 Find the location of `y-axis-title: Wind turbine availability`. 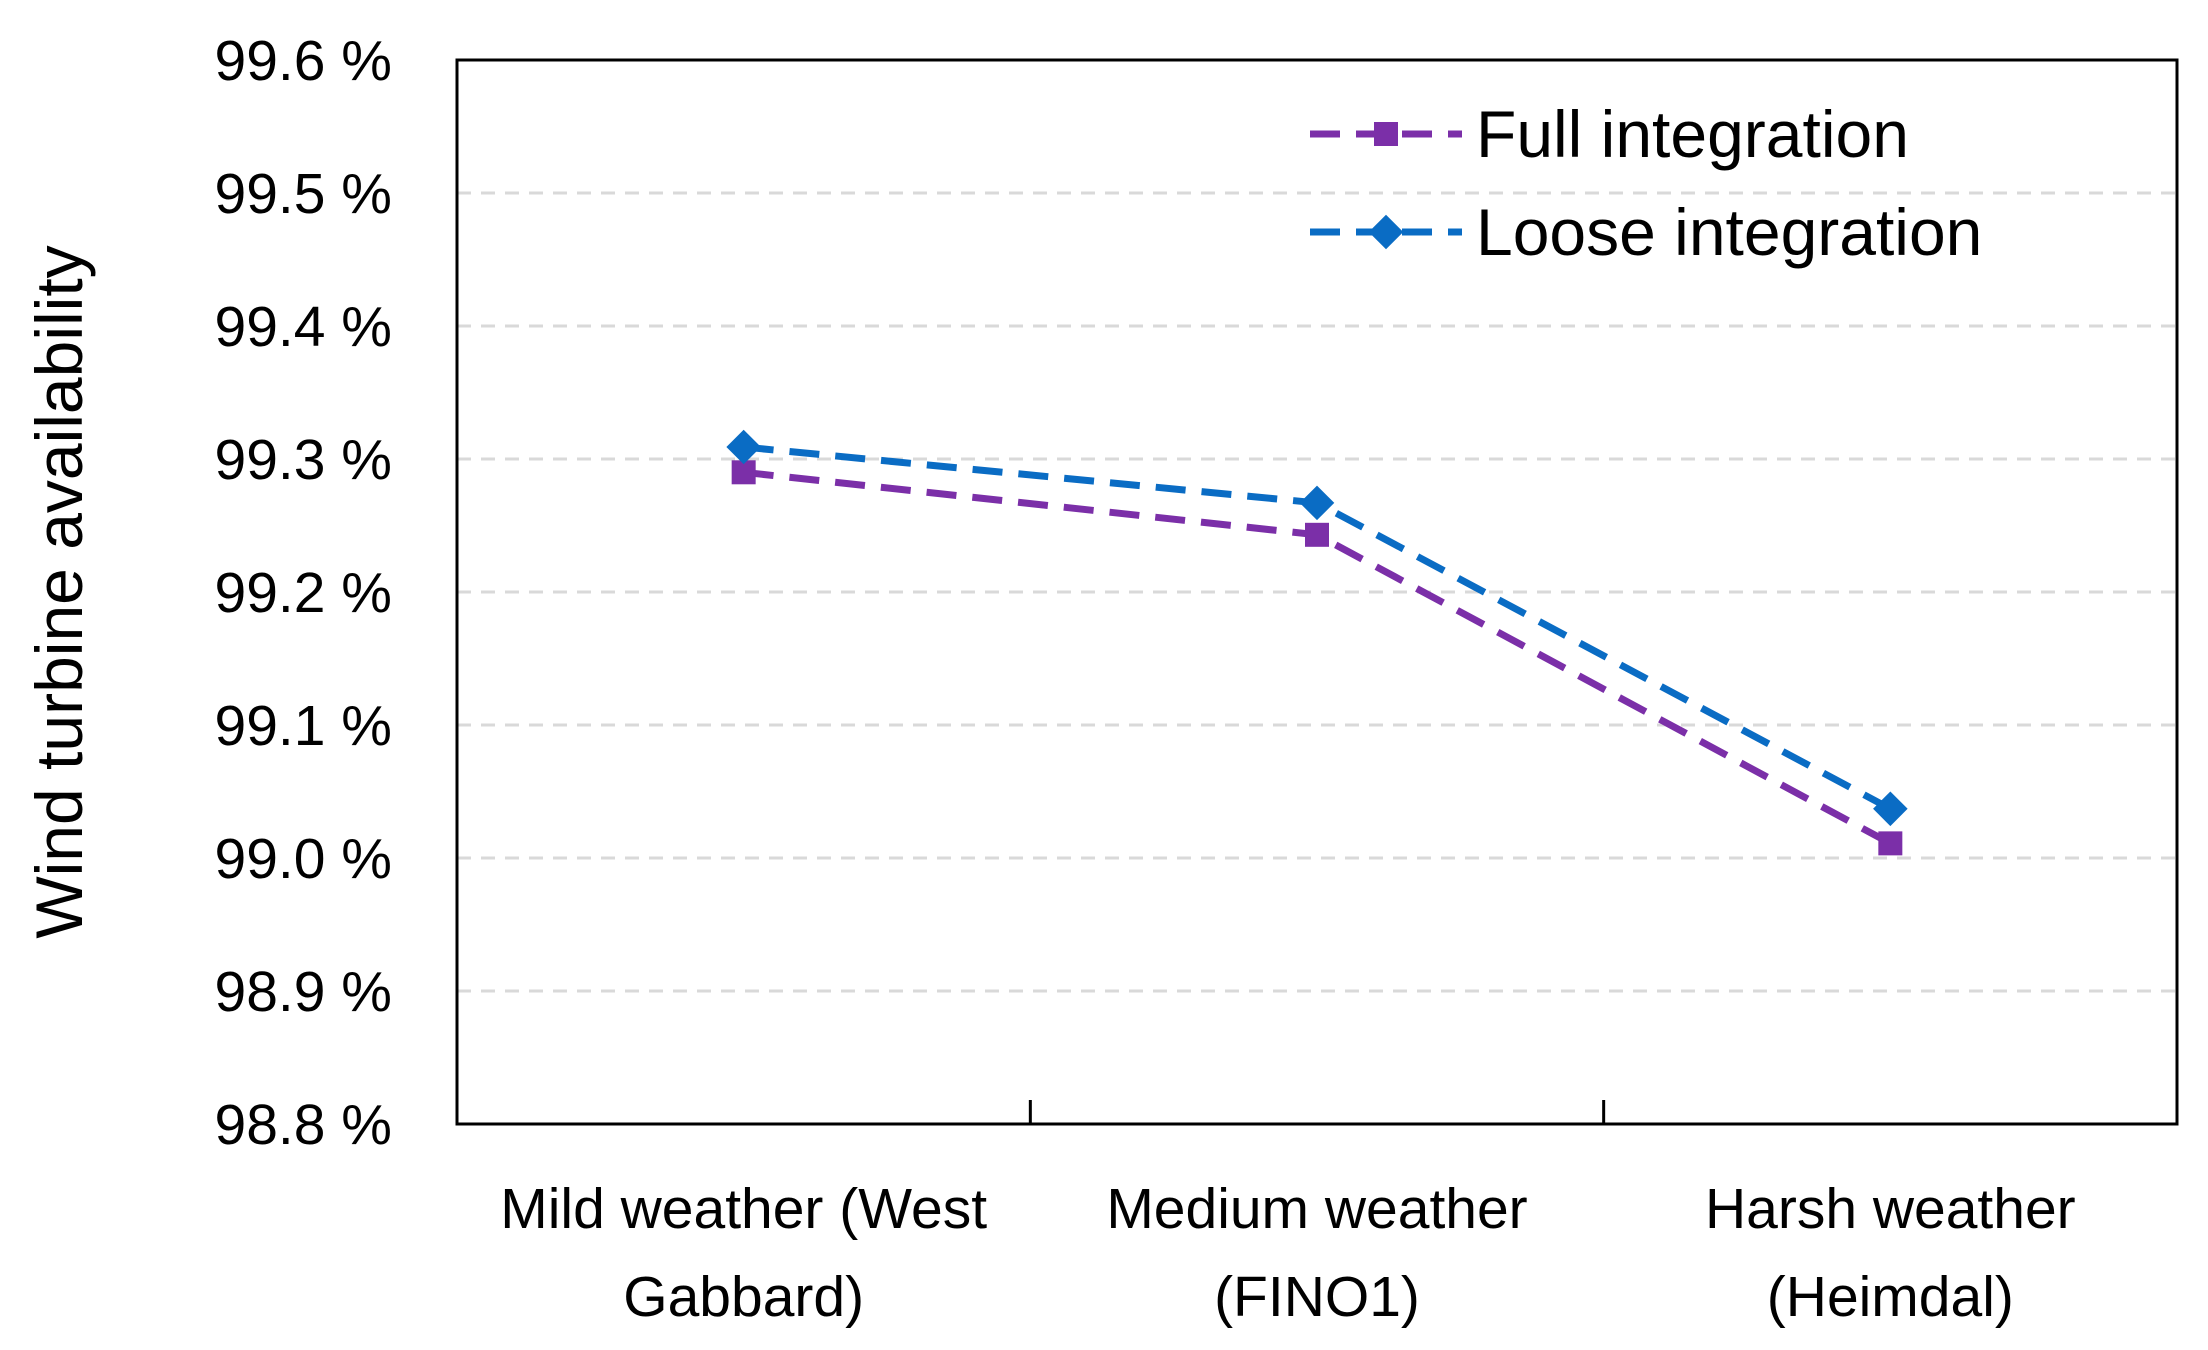

y-axis-title: Wind turbine availability is located at coordinates (59, 591).